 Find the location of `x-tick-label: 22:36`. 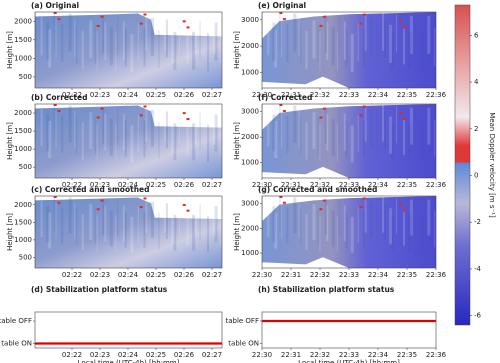

x-tick-label: 22:36 is located at coordinates (436, 95).